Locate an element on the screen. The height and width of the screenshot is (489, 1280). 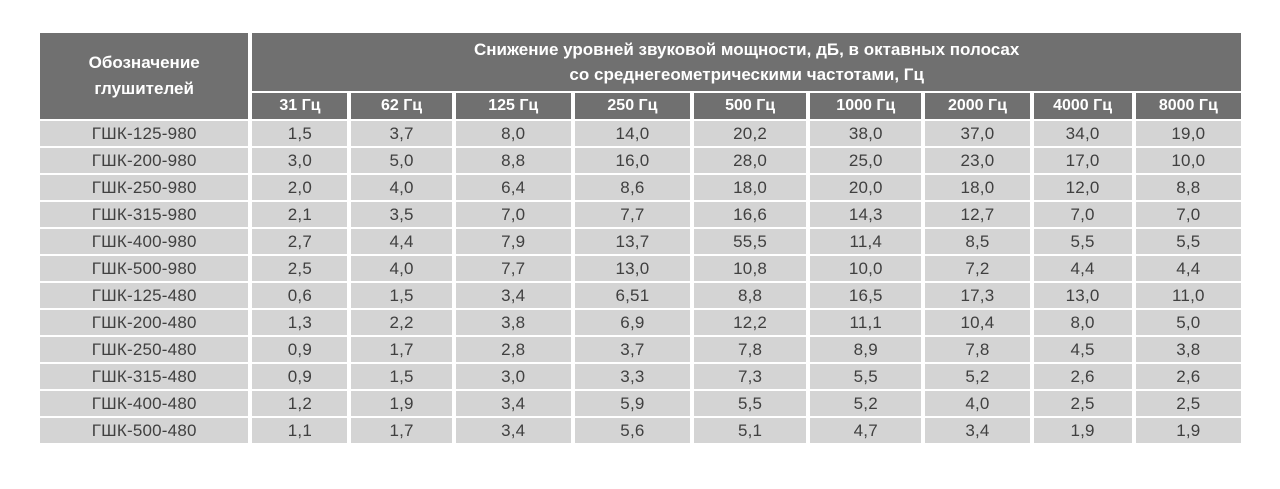
value-cell: 1,2 is located at coordinates (300, 403).